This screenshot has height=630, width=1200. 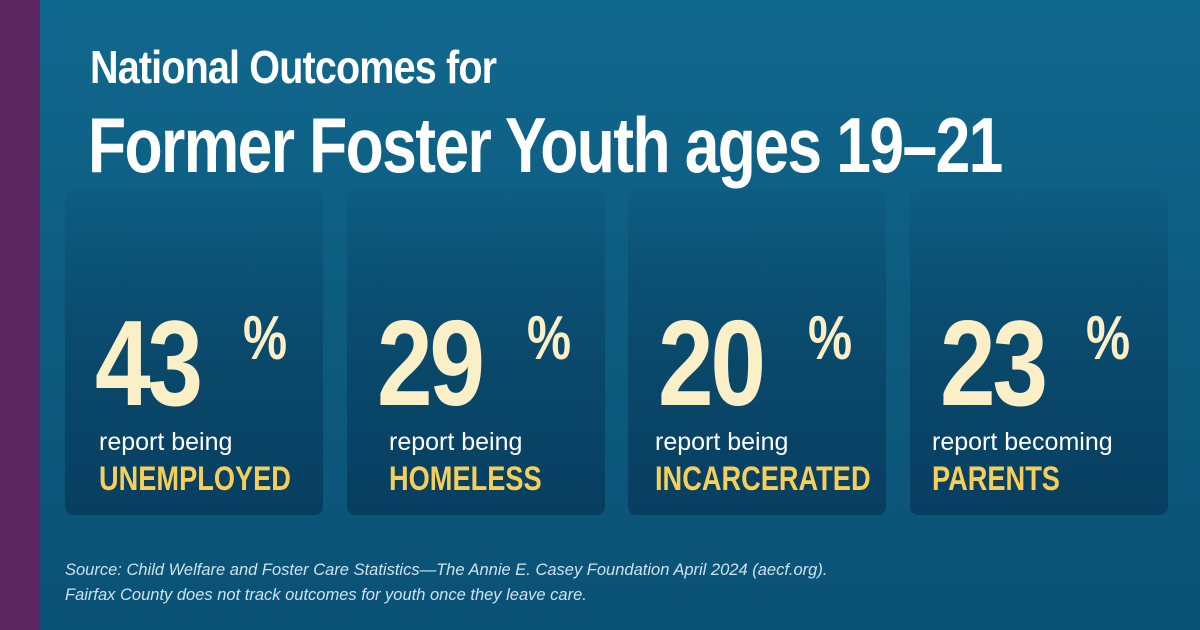 I want to click on stat-outcome-label: UNEMPLOYED, so click(x=195, y=479).